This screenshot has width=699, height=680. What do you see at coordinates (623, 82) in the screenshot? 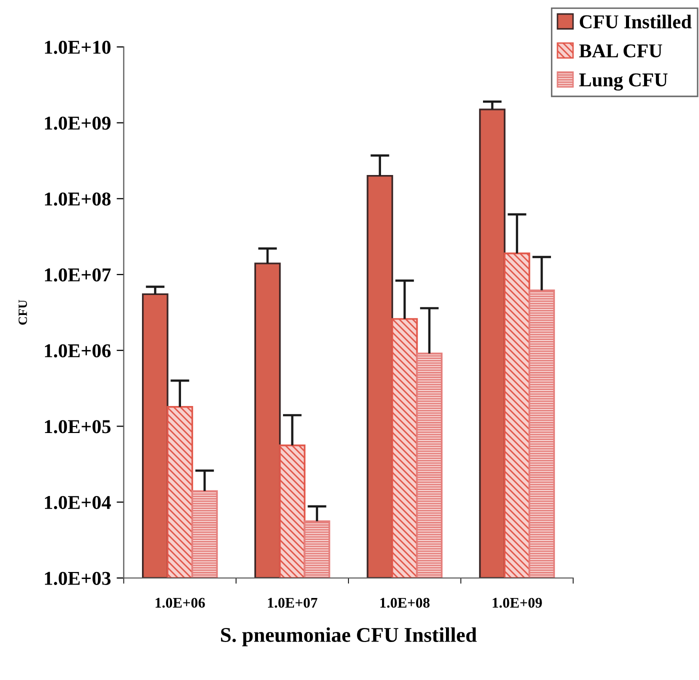
I see `legend-label: Lung CFU` at bounding box center [623, 82].